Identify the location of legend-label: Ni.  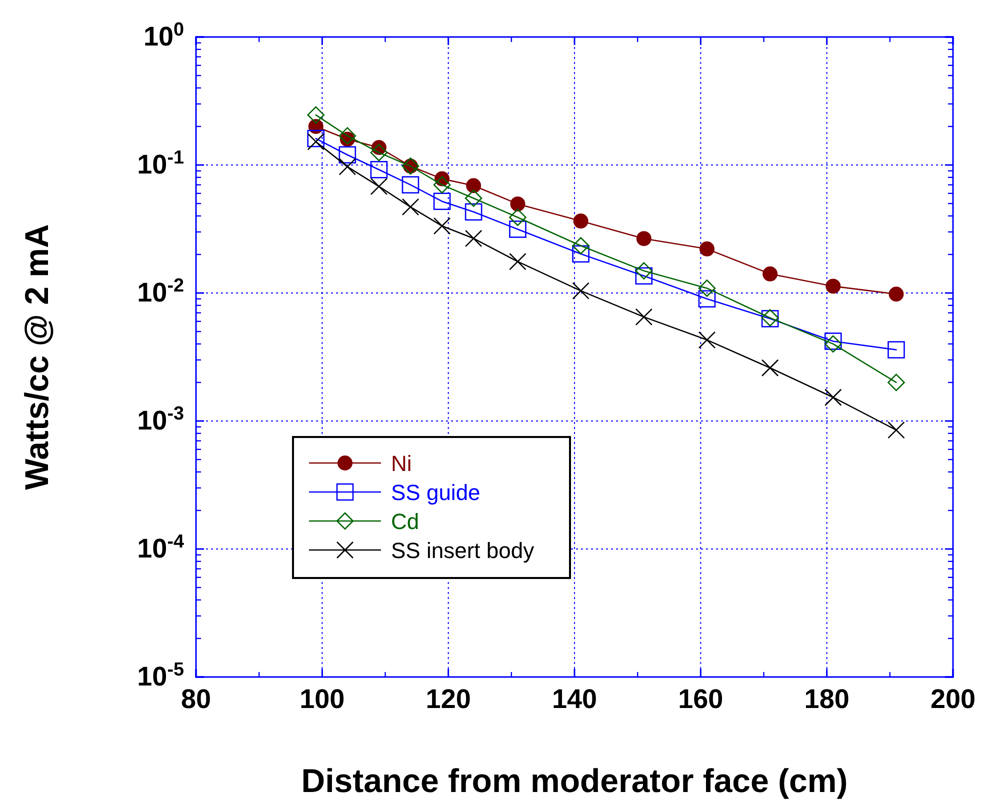
(401, 463).